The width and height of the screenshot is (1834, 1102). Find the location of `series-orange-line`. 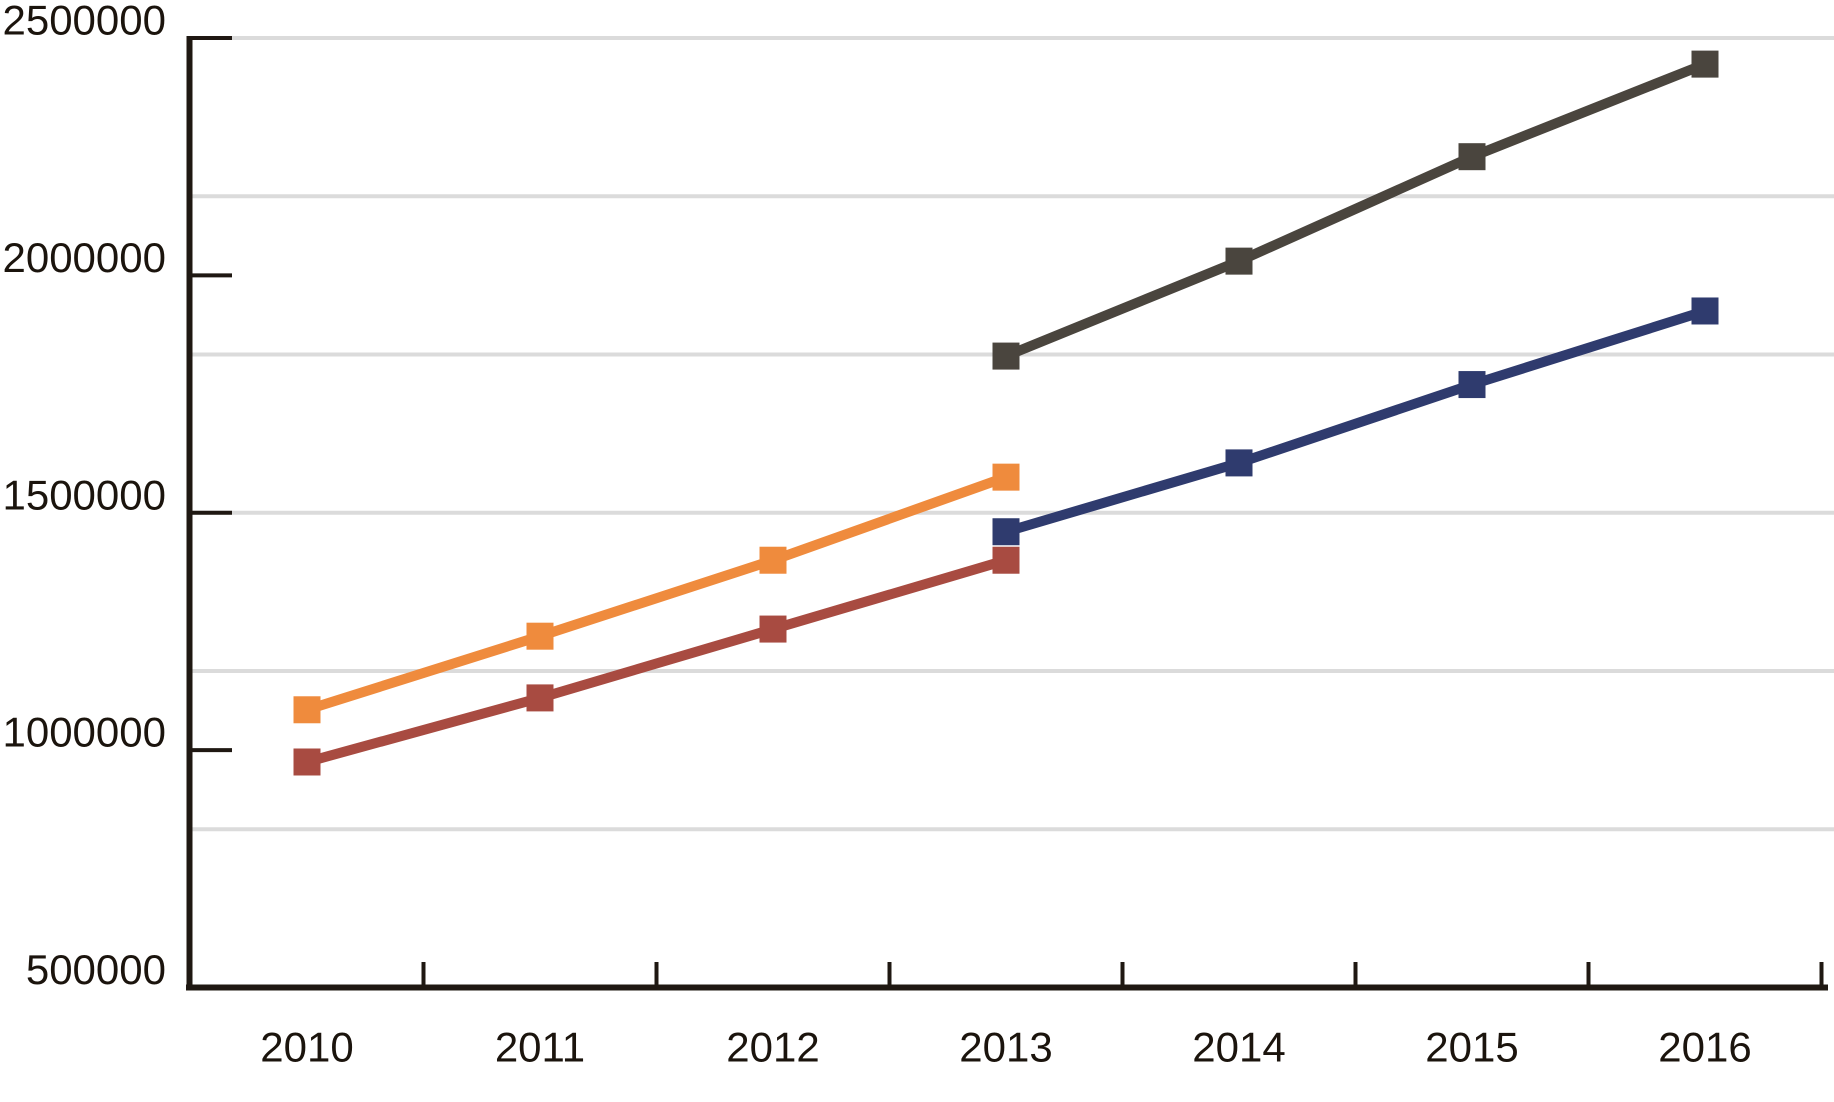

series-orange-line is located at coordinates (656, 593).